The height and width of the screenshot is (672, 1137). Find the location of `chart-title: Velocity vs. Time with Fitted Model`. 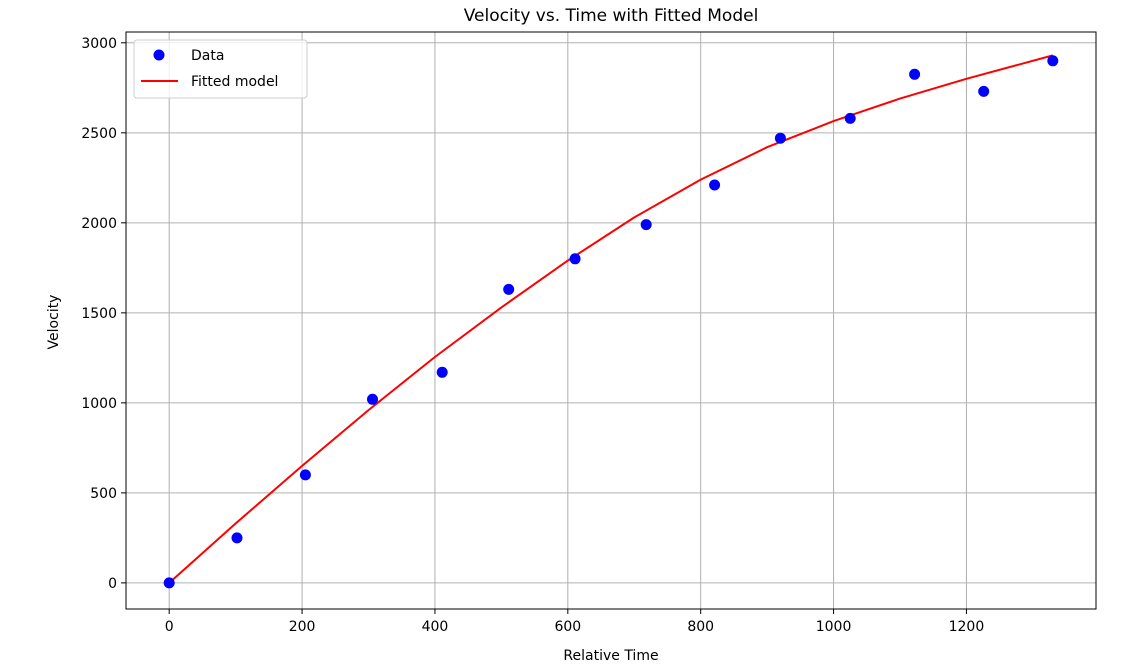

chart-title: Velocity vs. Time with Fitted Model is located at coordinates (611, 16).